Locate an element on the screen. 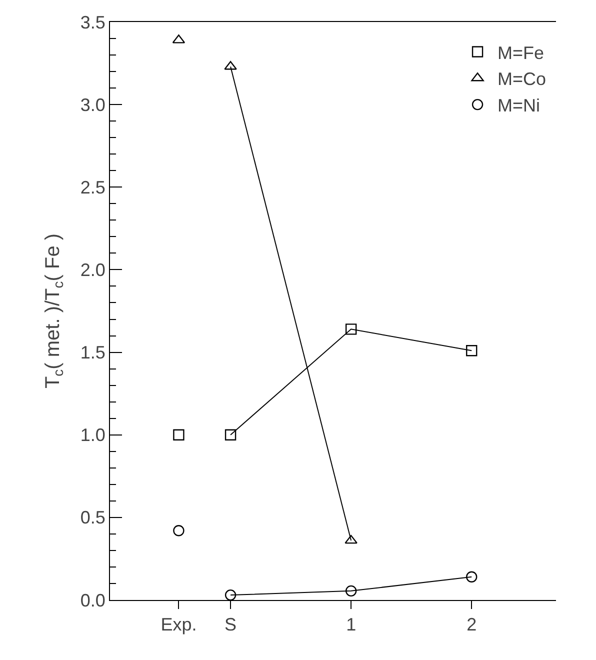 Image resolution: width=596 pixels, height=660 pixels. y-tick-label: 3.5 is located at coordinates (93, 22).